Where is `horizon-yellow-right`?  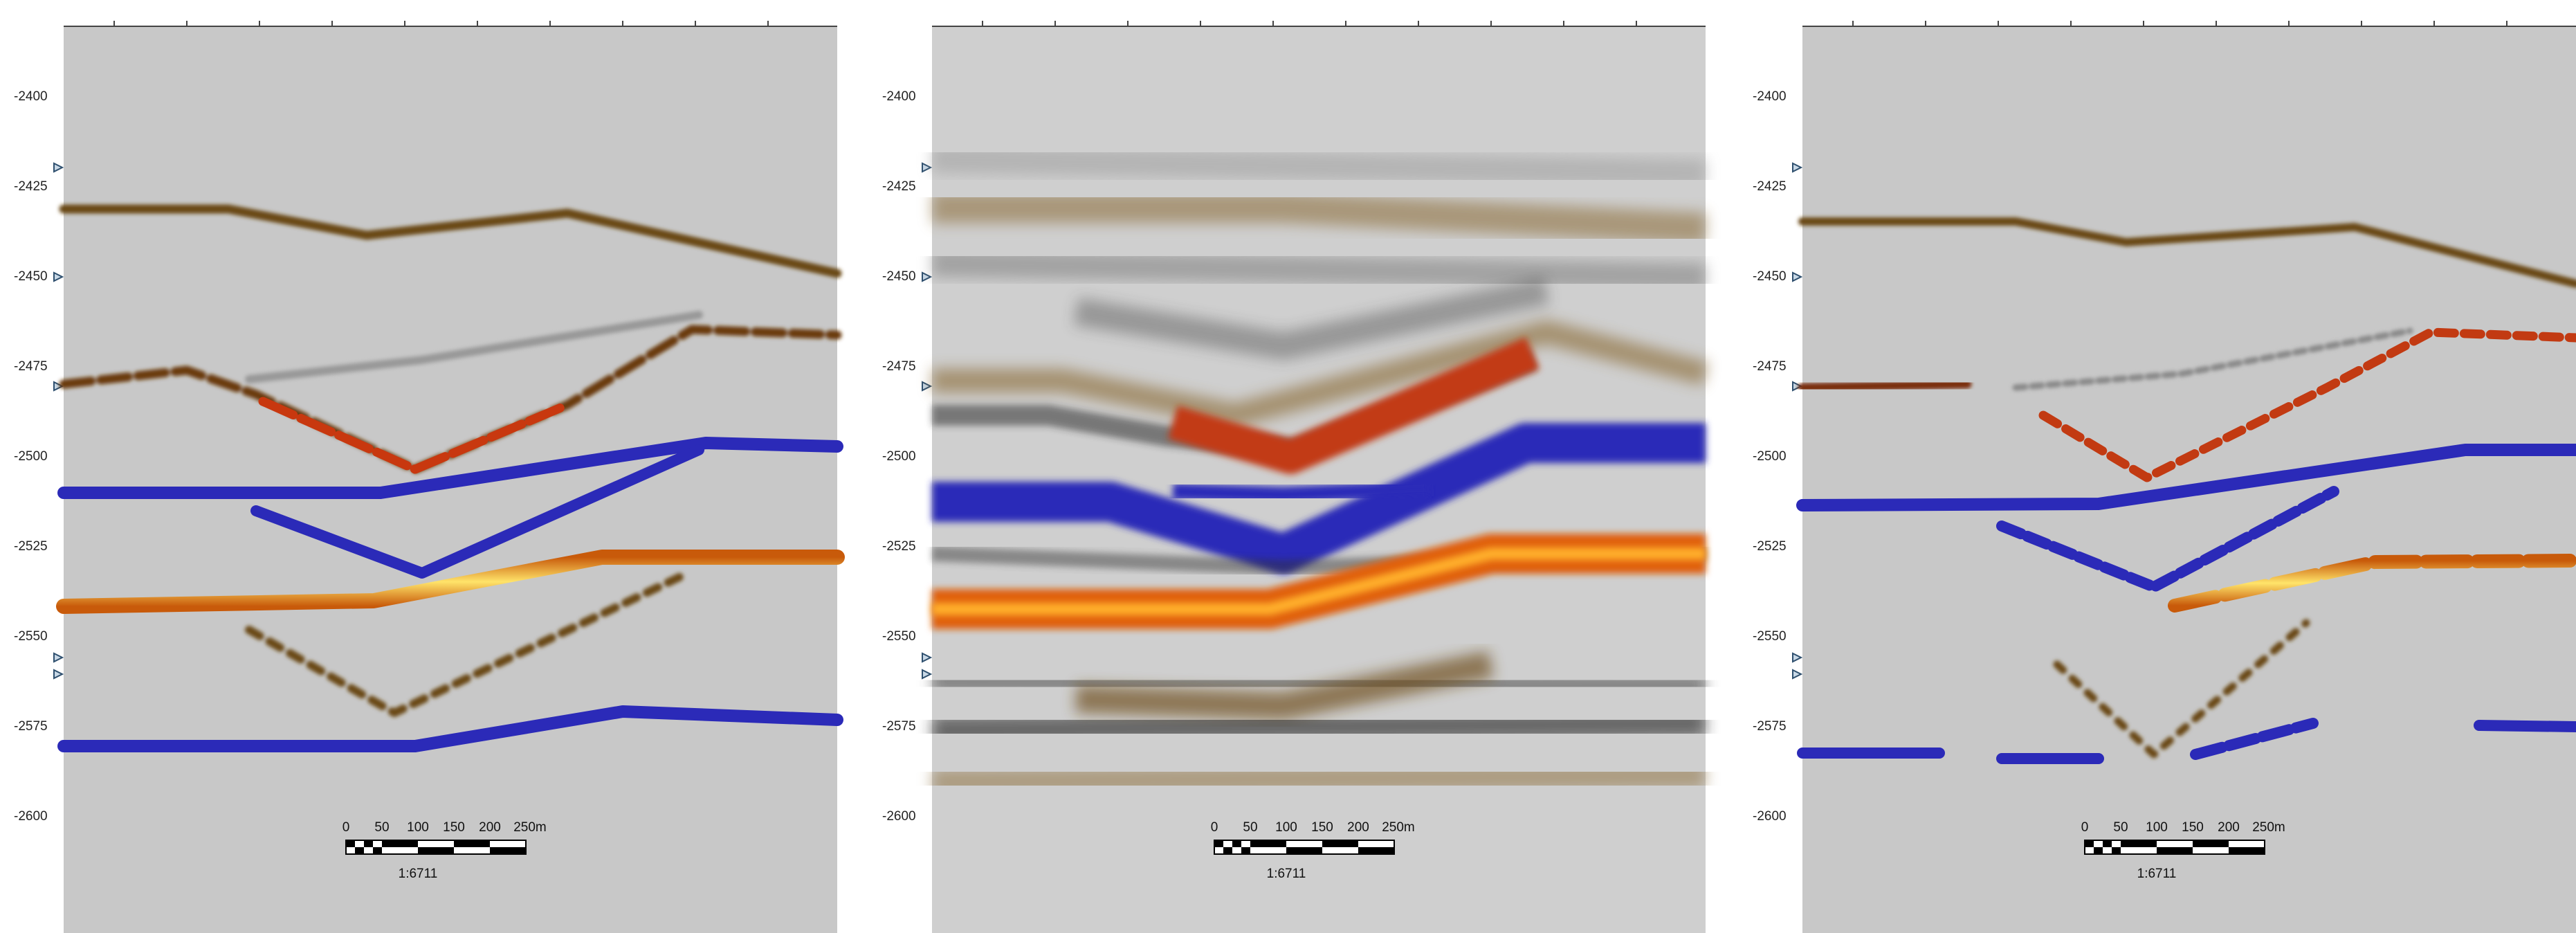 horizon-yellow-right is located at coordinates (2372, 583).